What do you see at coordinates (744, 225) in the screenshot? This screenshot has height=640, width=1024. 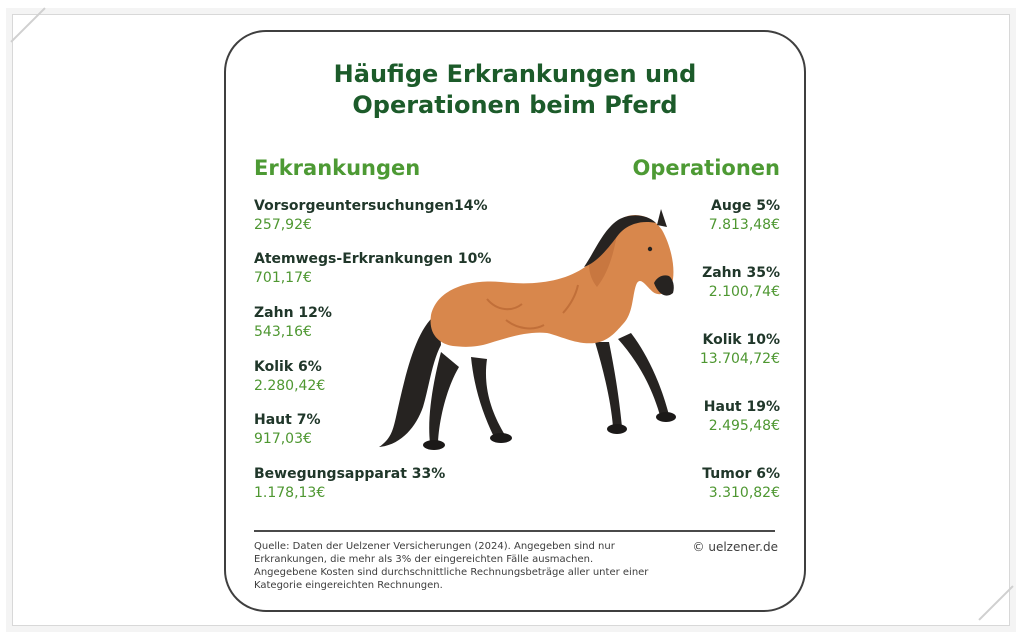 I see `right-item-value: 7.813,48€` at bounding box center [744, 225].